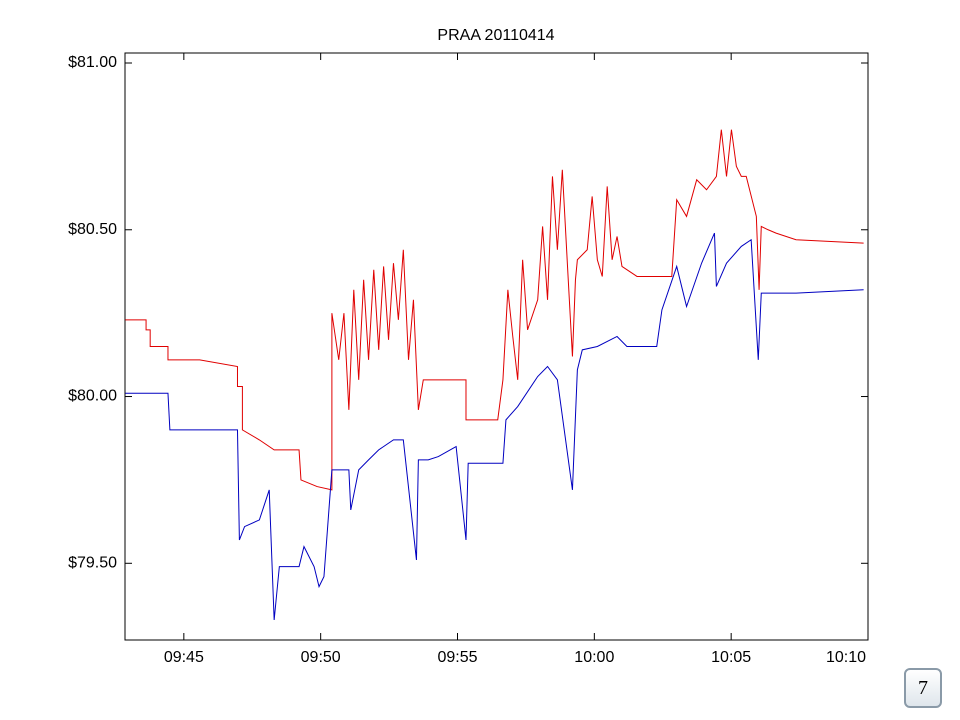 This screenshot has width=960, height=720. What do you see at coordinates (92, 396) in the screenshot?
I see `y-tick-label: $80.00` at bounding box center [92, 396].